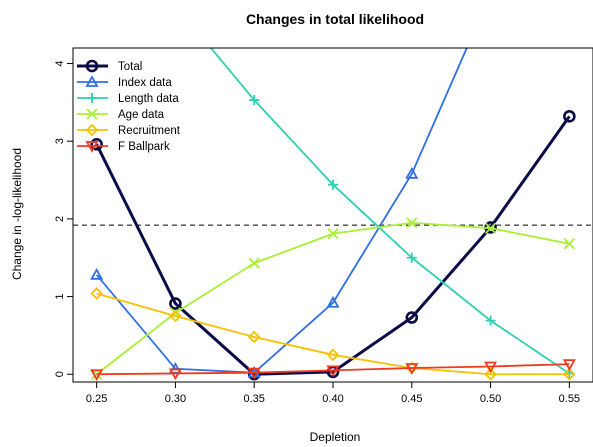 This screenshot has height=447, width=593. What do you see at coordinates (254, 399) in the screenshot?
I see `x-tick-label: 0.35` at bounding box center [254, 399].